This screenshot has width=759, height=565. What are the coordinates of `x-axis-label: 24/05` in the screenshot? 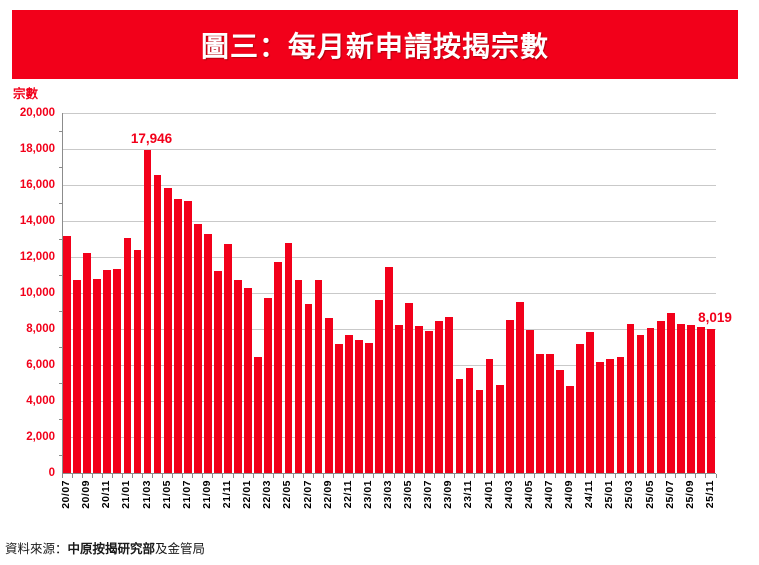 It's located at (528, 494).